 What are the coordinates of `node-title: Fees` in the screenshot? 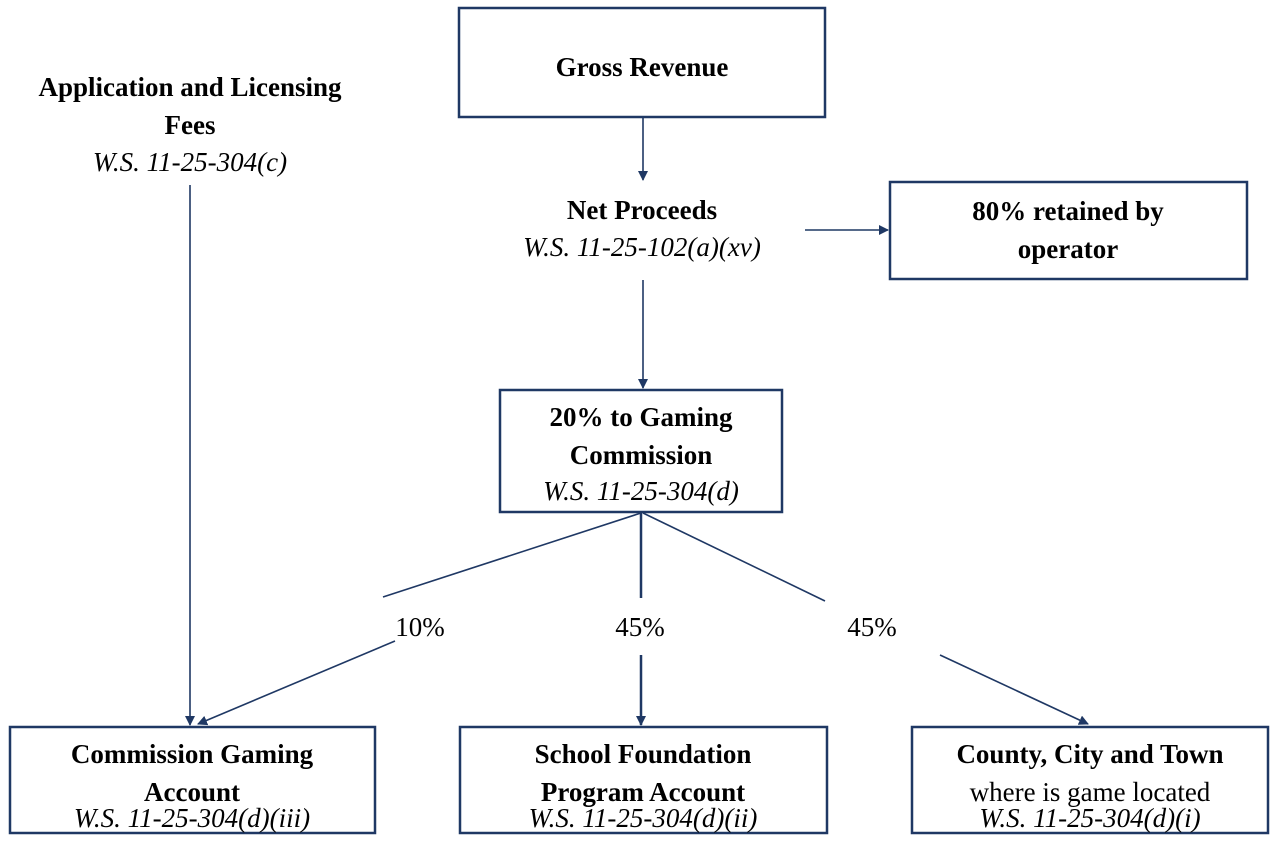 It's located at (190, 125).